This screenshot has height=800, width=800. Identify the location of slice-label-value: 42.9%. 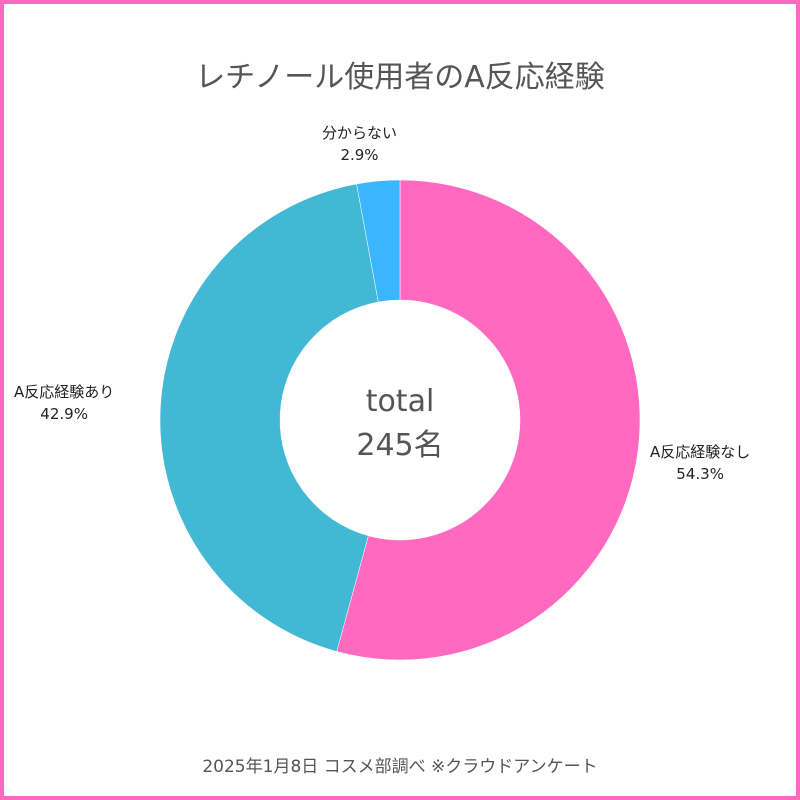
(64, 414).